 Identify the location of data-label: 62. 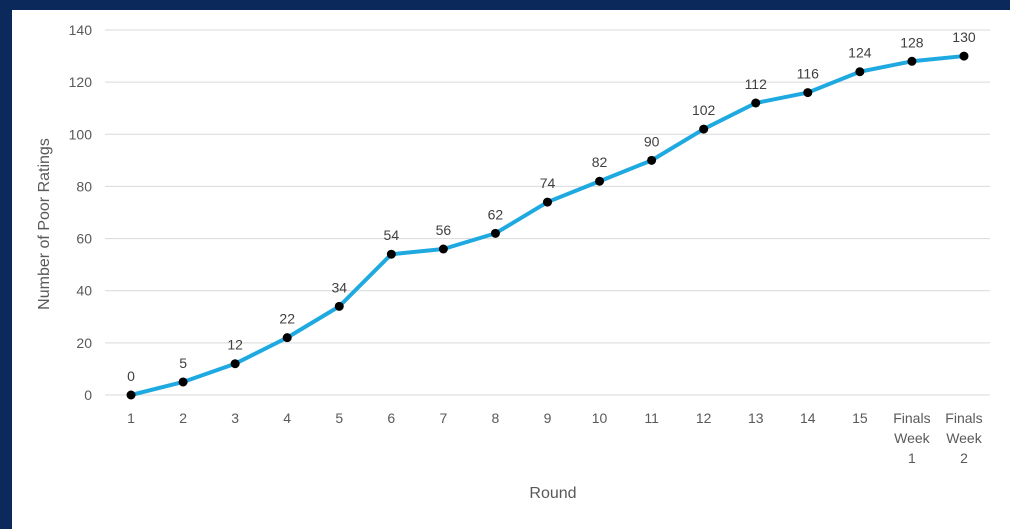
(496, 214).